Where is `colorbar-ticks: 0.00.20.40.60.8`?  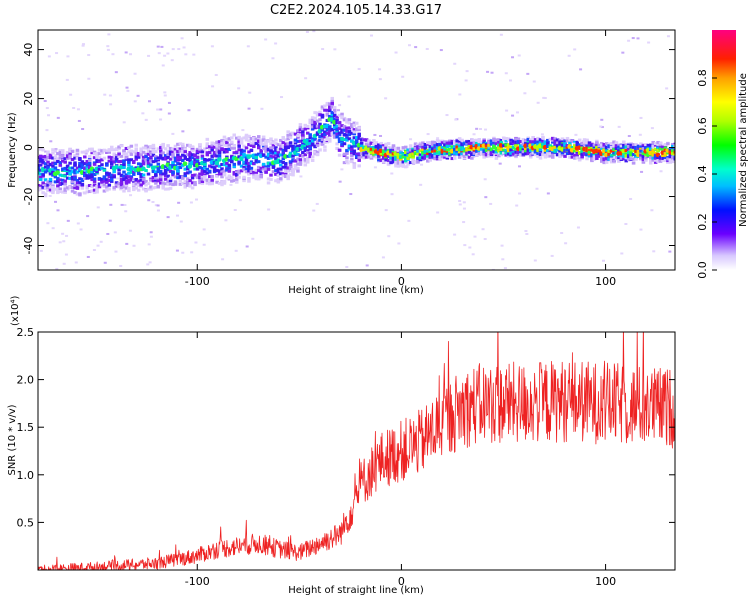 colorbar-ticks: 0.00.20.40.60.8 is located at coordinates (706, 174).